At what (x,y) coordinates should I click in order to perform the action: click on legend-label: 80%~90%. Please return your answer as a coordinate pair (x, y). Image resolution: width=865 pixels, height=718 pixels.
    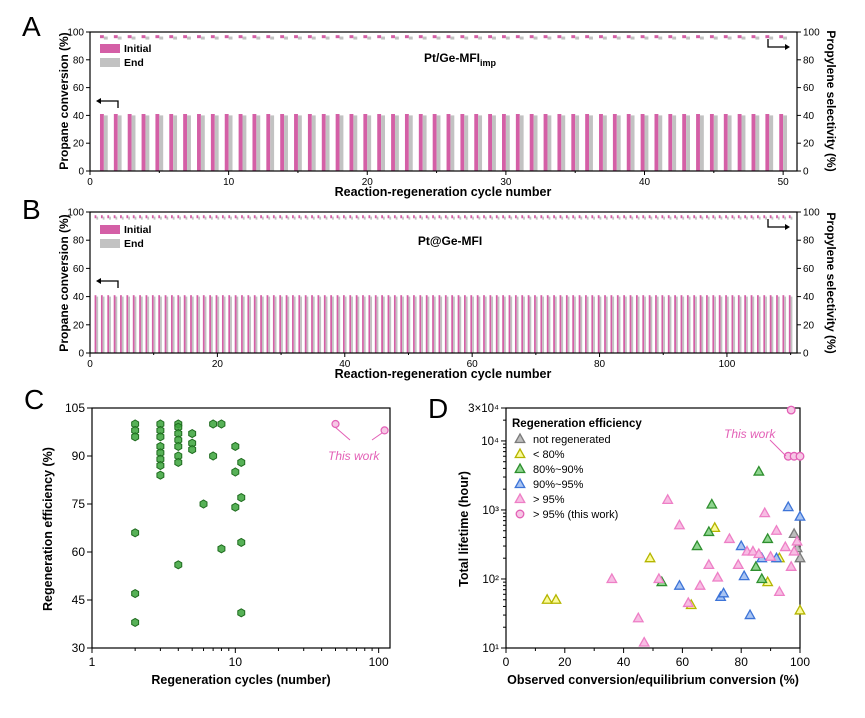
    Looking at the image, I should click on (558, 470).